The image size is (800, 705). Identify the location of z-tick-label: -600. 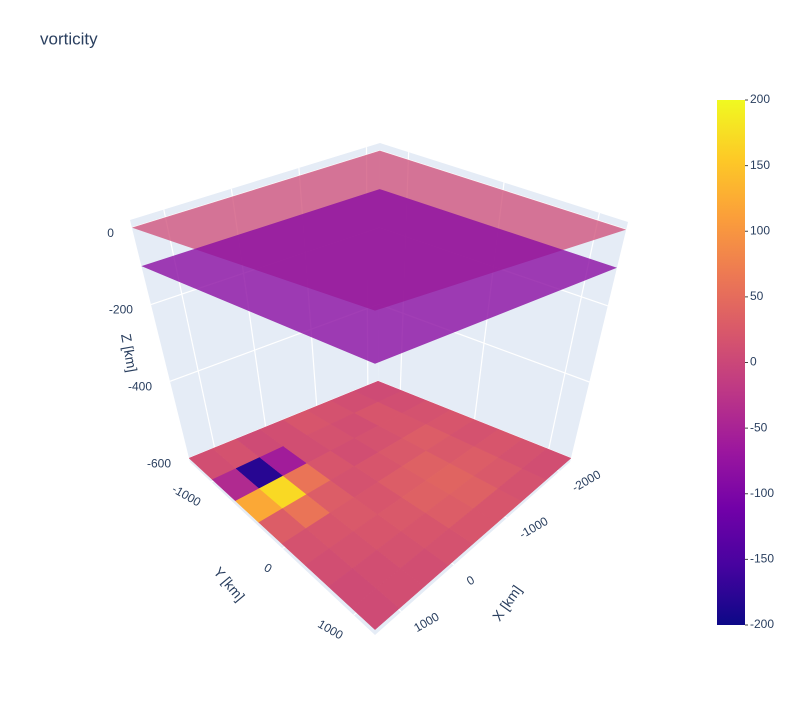
(159, 463).